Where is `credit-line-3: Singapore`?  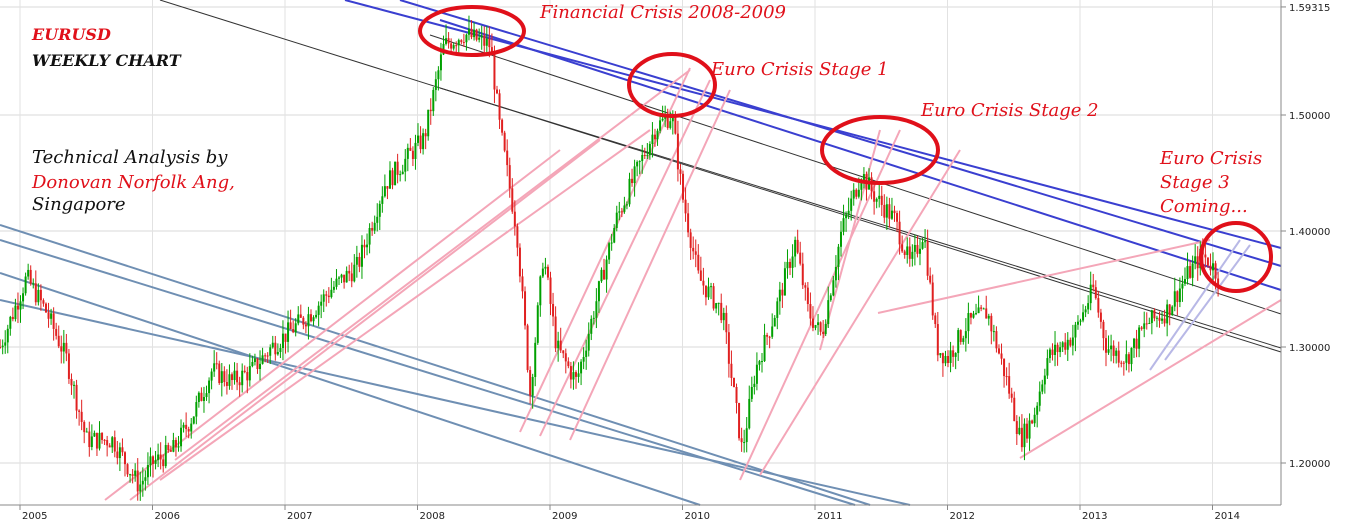 credit-line-3: Singapore is located at coordinates (79, 204).